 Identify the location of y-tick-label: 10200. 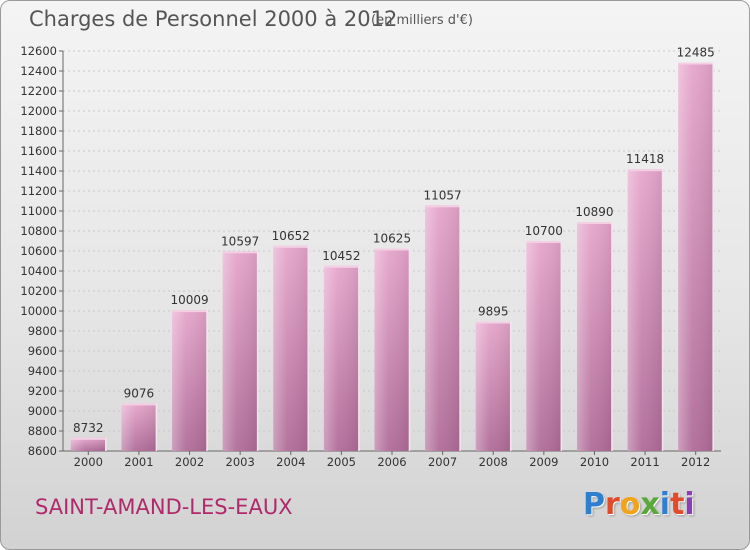
(38, 291).